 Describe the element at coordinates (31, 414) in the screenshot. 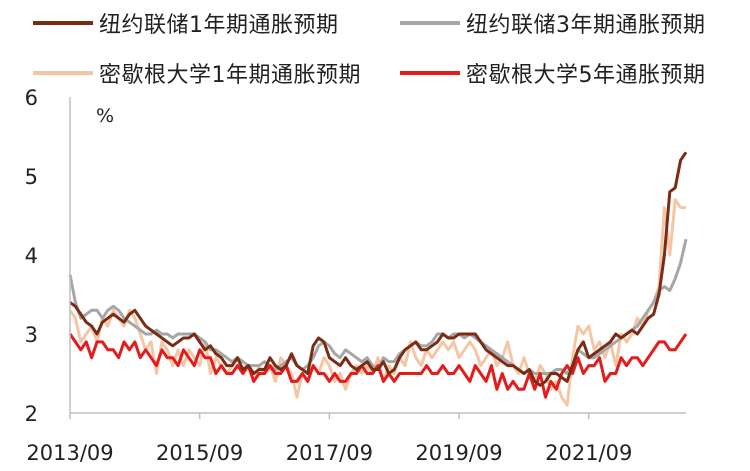

I see `y-tick-label: 2` at that location.